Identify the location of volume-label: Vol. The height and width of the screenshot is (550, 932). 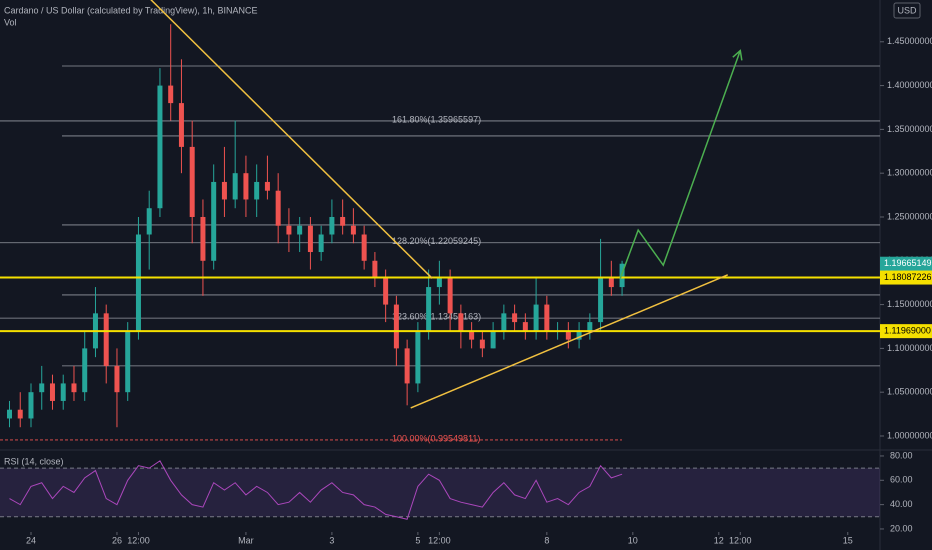
(10, 22).